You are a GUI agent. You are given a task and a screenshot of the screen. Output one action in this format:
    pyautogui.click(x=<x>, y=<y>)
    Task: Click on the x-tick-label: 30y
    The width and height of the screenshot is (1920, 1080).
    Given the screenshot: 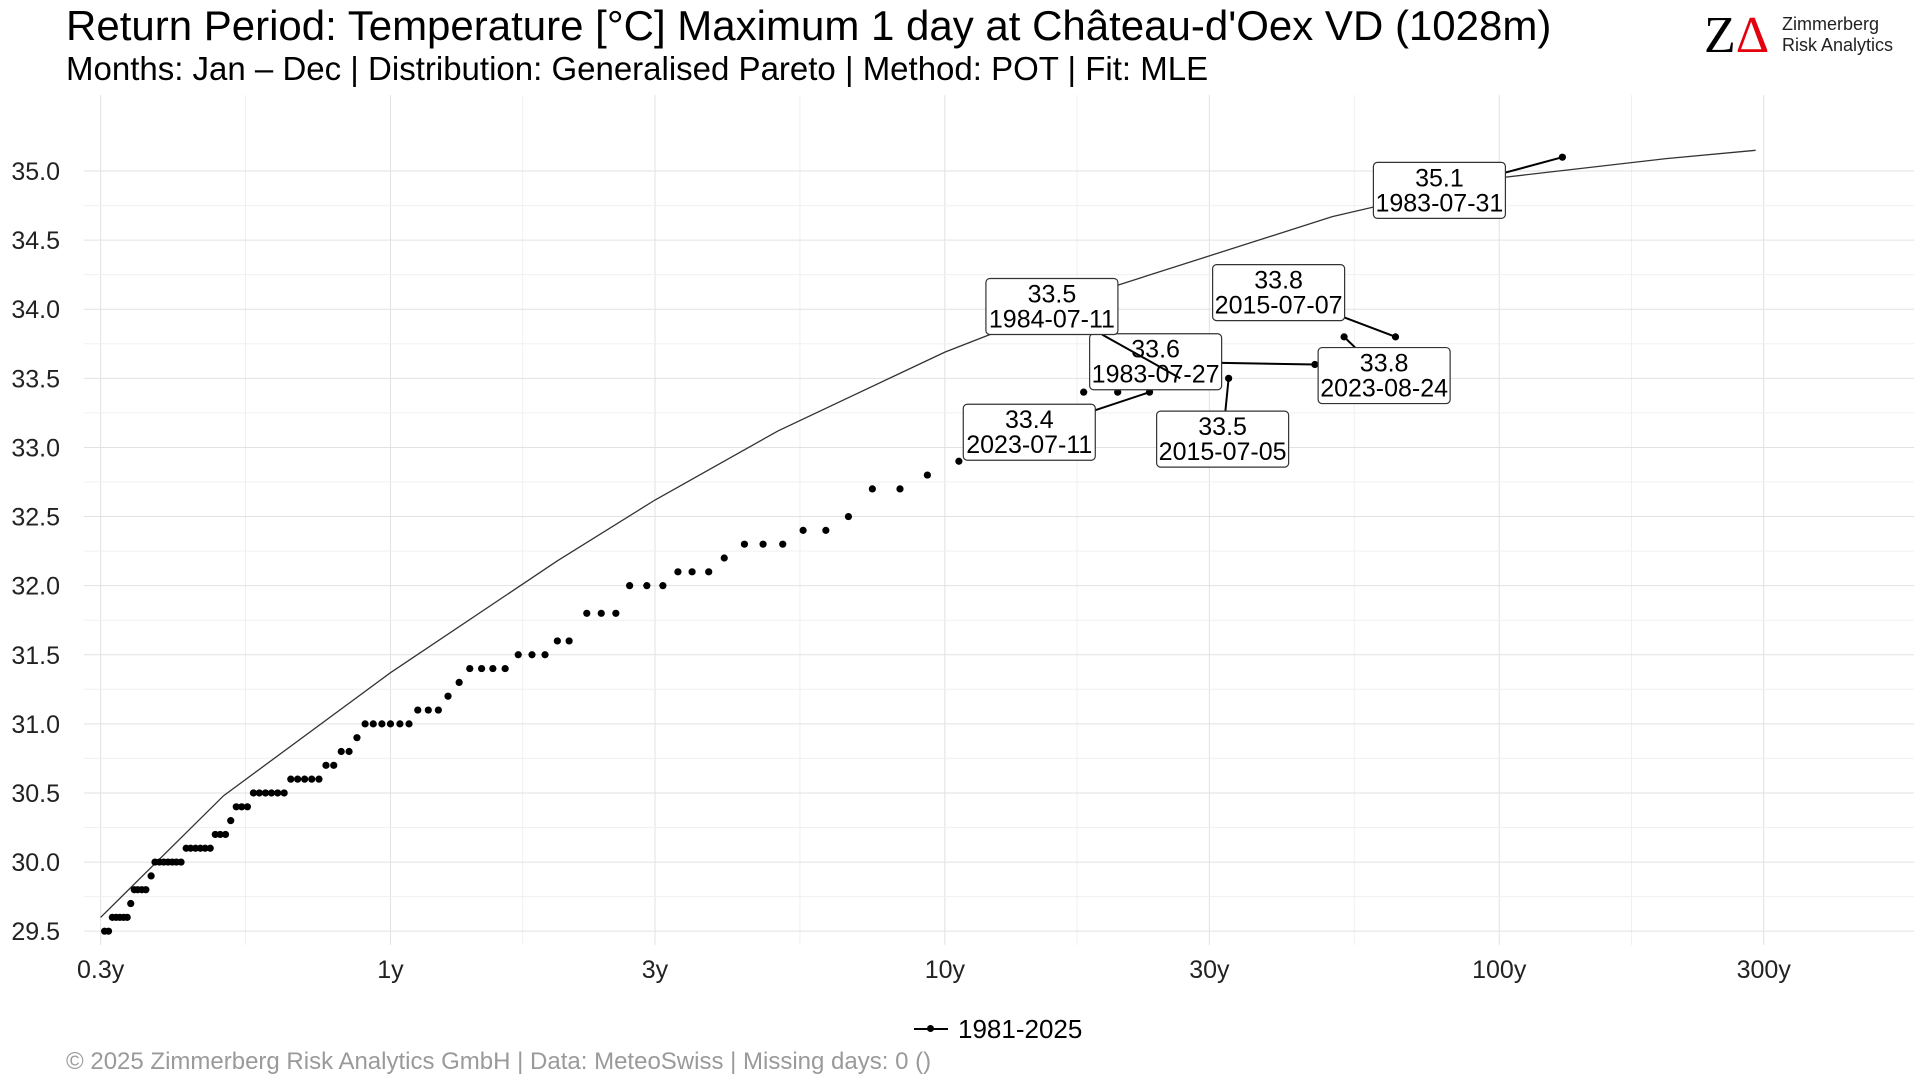 What is the action you would take?
    pyautogui.click(x=1209, y=970)
    